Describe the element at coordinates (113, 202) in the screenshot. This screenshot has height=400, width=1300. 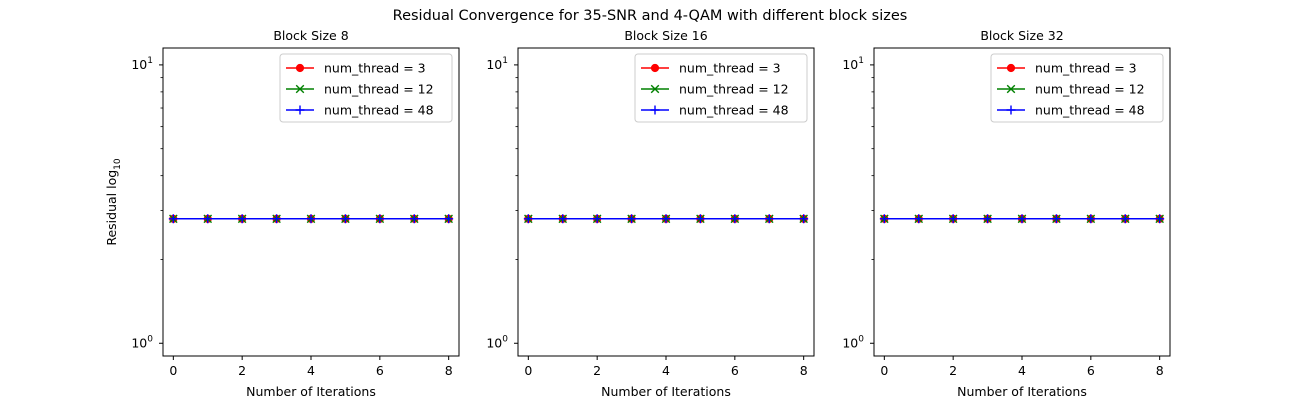
I see `y-axis-label: Residual log10` at that location.